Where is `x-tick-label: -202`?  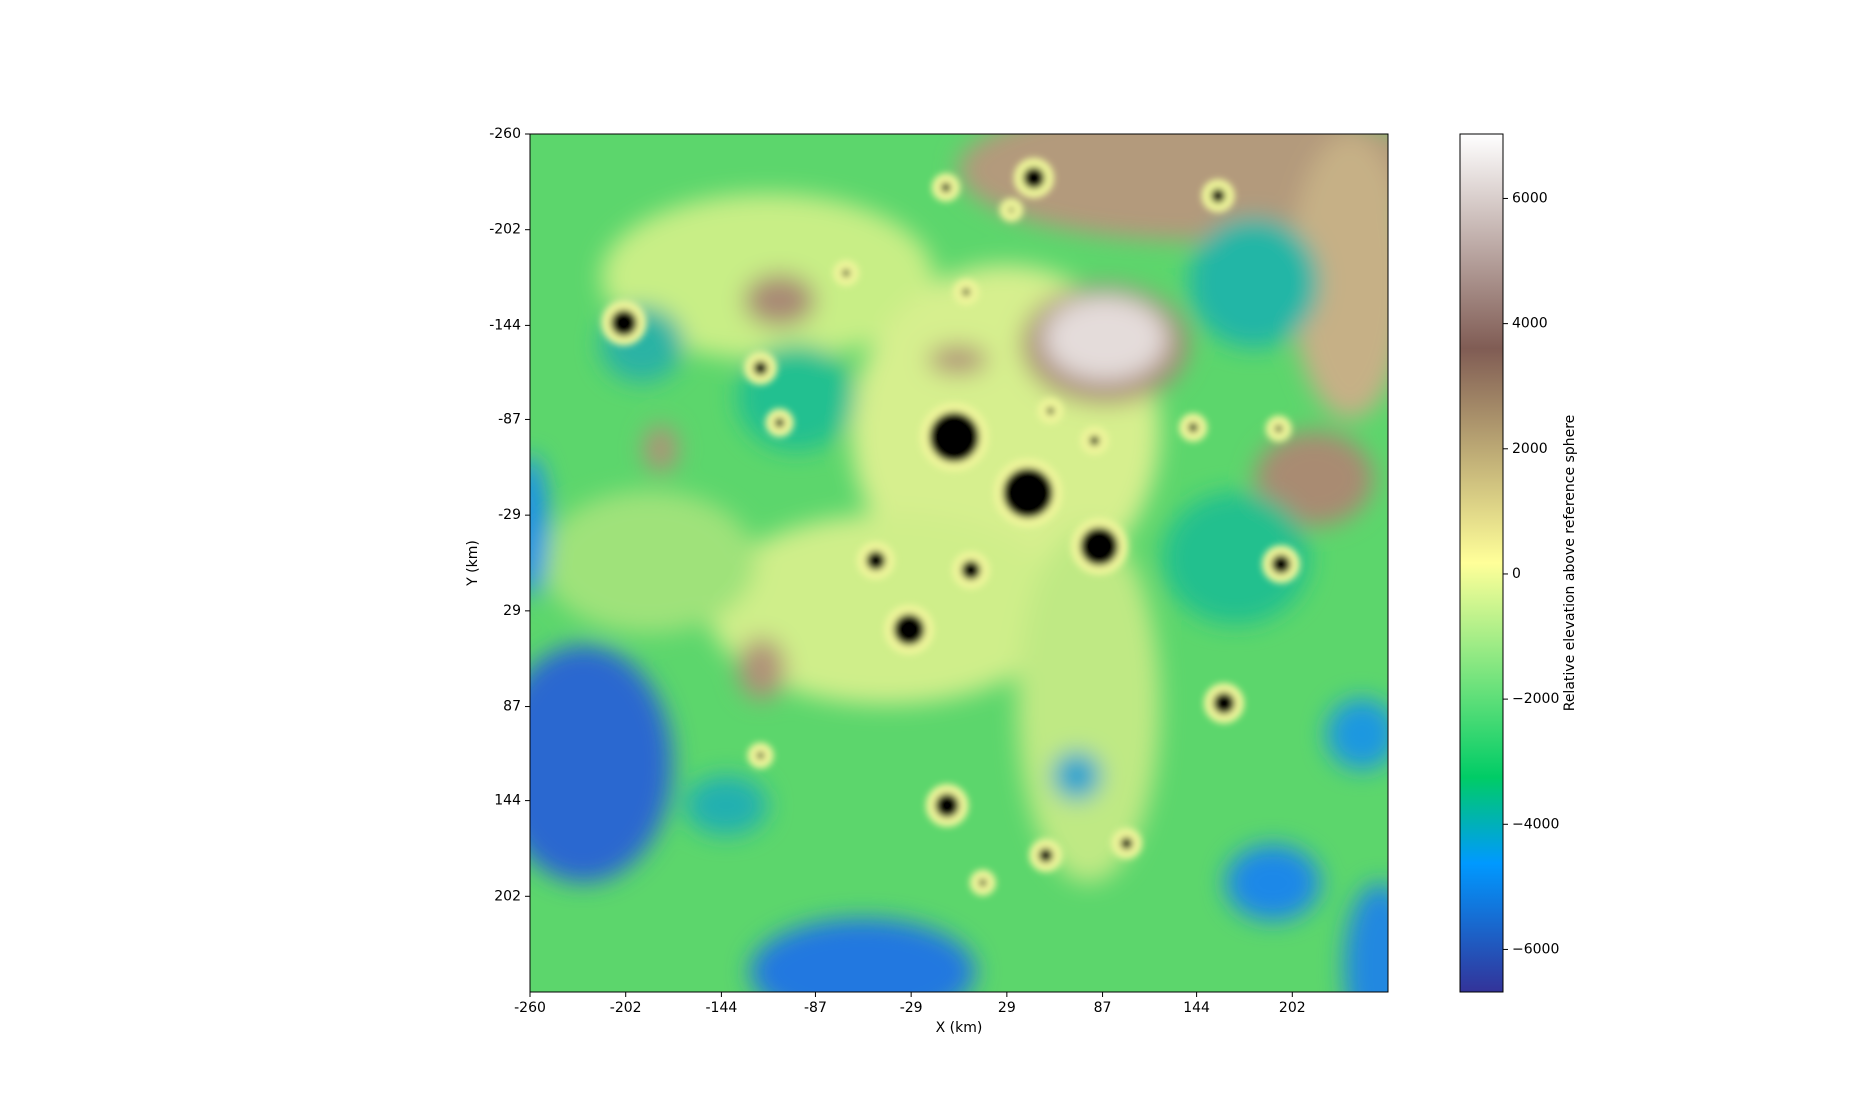 x-tick-label: -202 is located at coordinates (626, 1008).